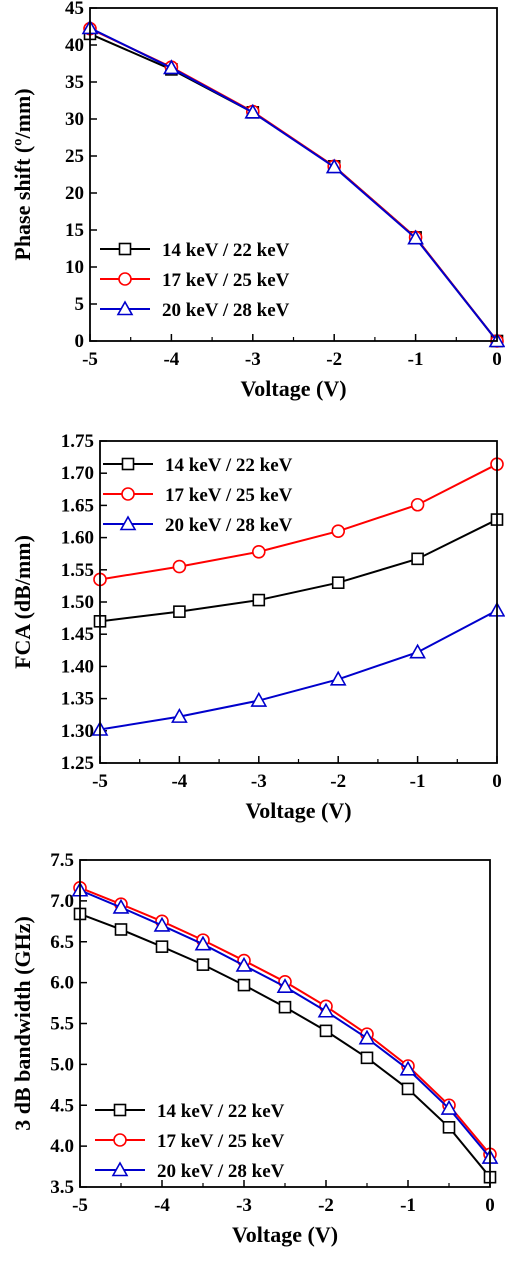  I want to click on y-tick-label: 1.35, so click(77, 699).